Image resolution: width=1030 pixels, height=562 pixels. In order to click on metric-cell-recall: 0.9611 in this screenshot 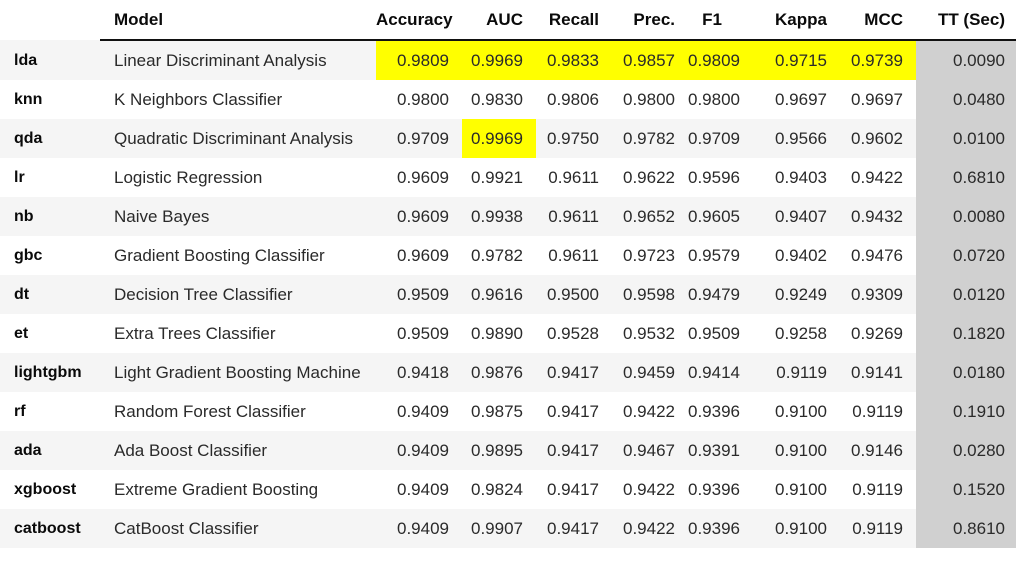, I will do `click(573, 255)`.